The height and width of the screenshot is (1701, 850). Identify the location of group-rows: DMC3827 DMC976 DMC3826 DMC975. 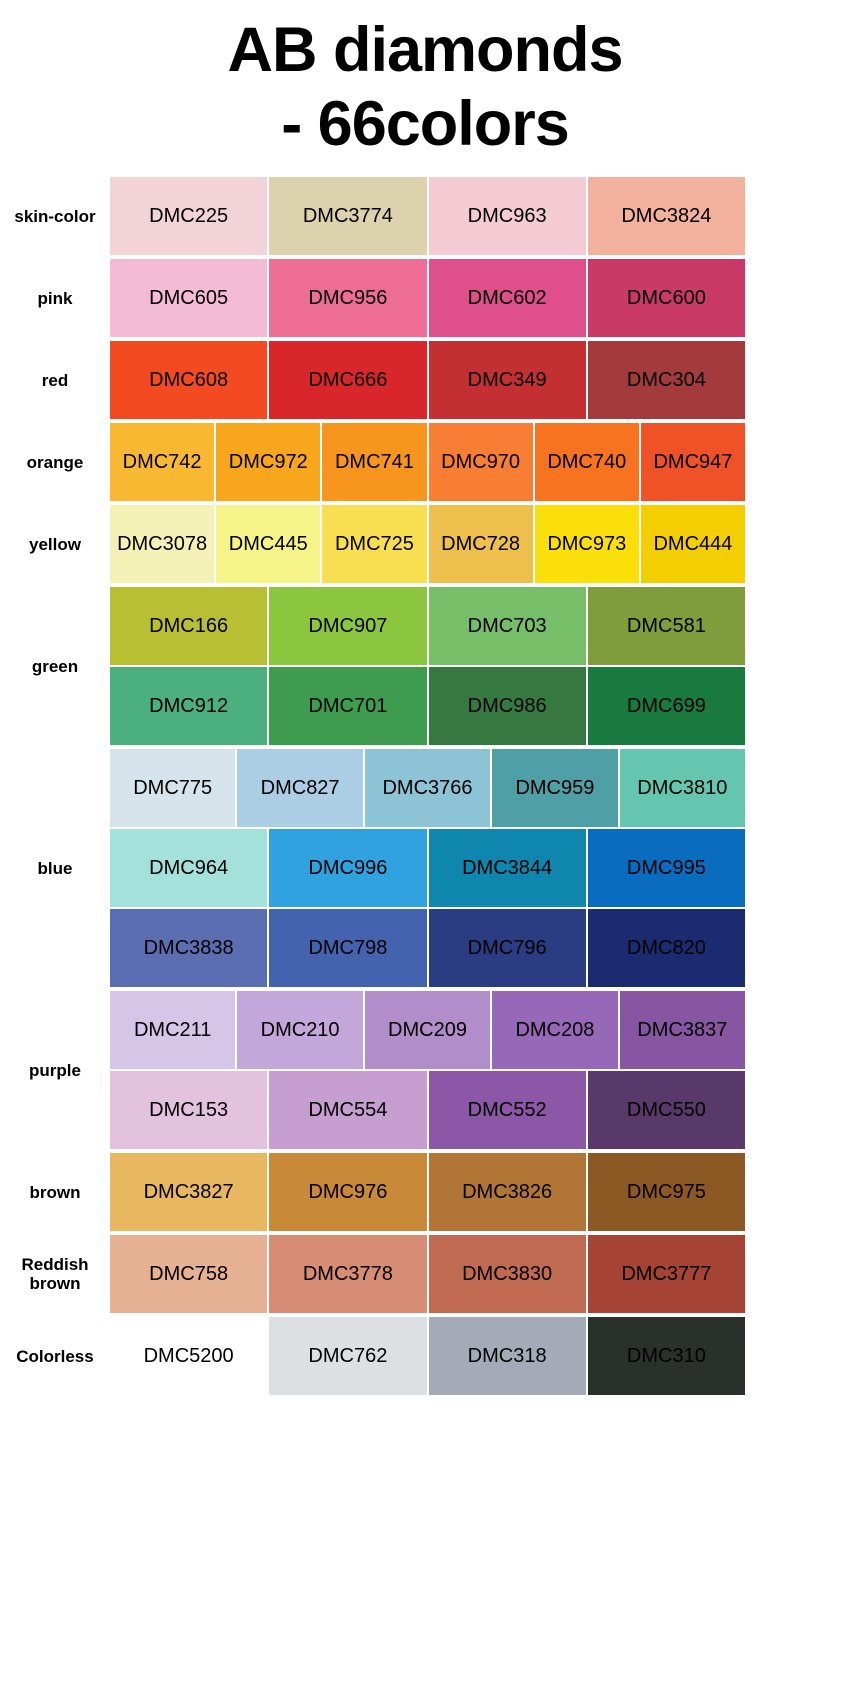
(427, 1192).